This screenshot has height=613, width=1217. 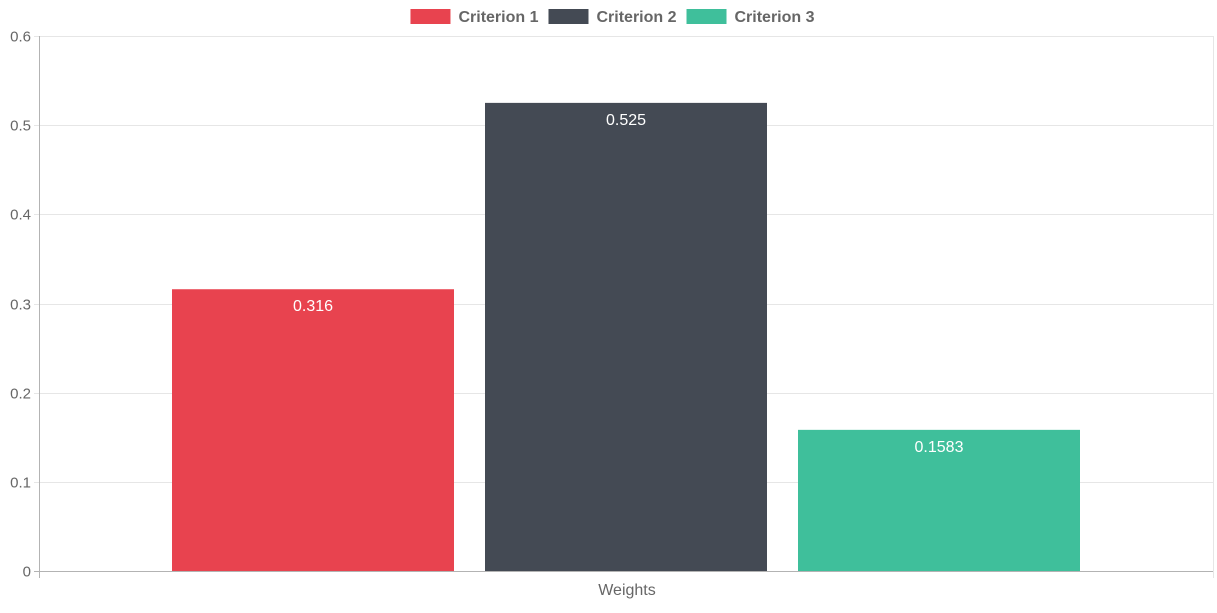 I want to click on y-tick-label: 0.6, so click(x=20, y=37).